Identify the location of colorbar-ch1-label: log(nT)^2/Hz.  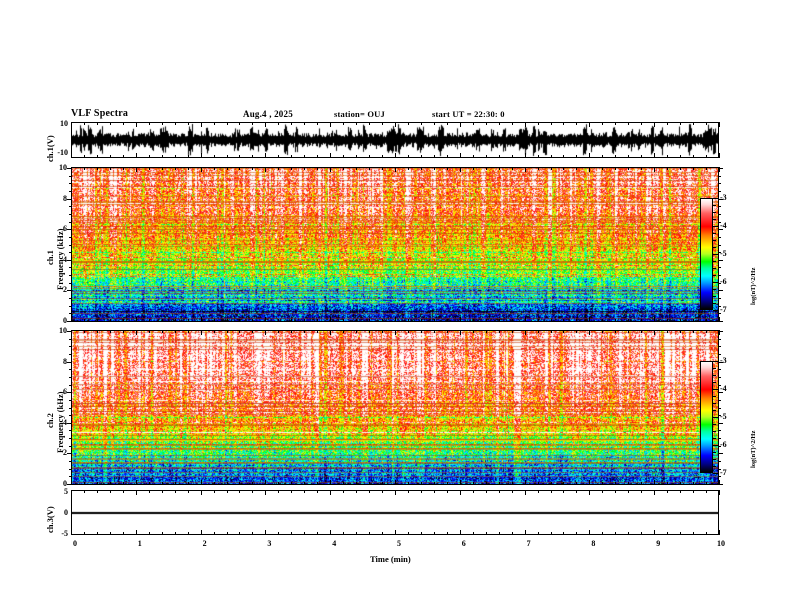
(753, 286).